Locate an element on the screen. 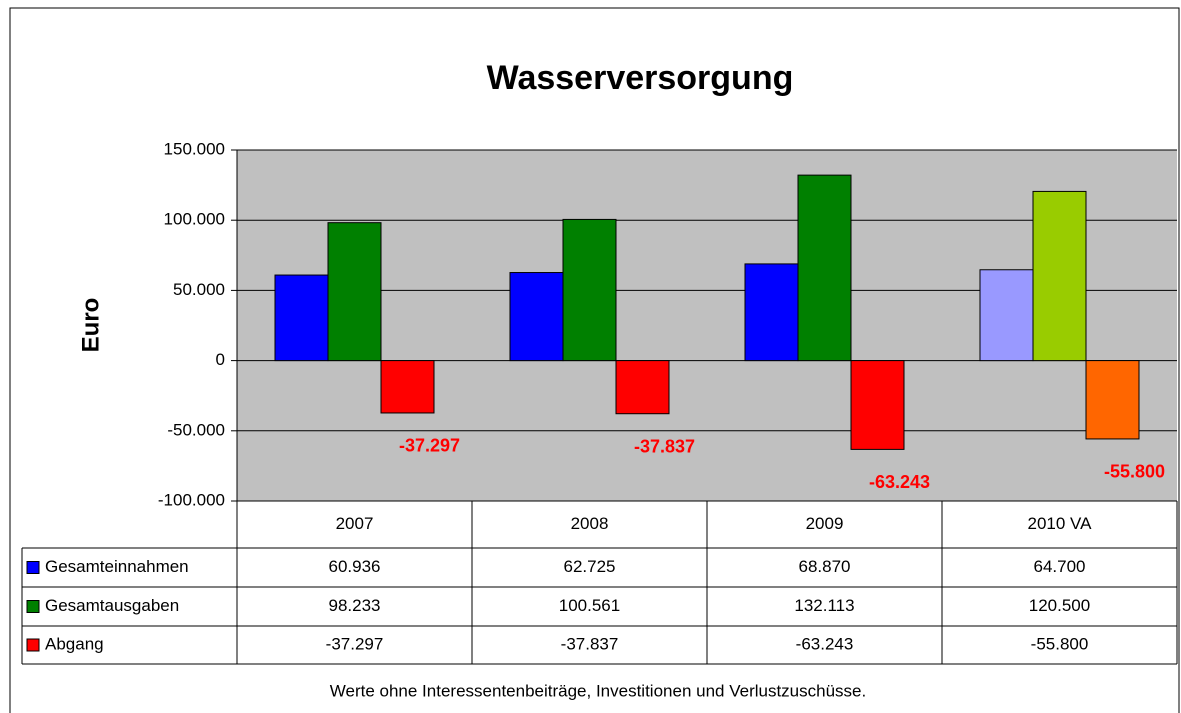 The image size is (1181, 713). table-cell: 60.936 is located at coordinates (355, 566).